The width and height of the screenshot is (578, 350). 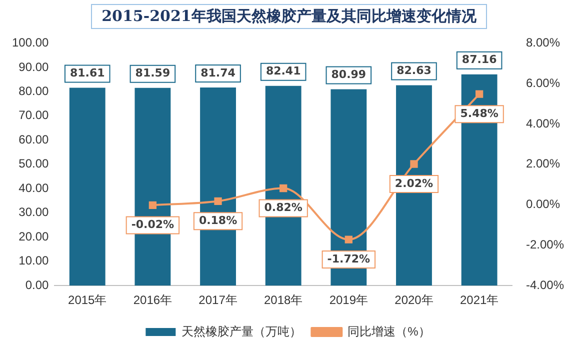 What do you see at coordinates (34, 115) in the screenshot?
I see `y-tick-label: 70.00` at bounding box center [34, 115].